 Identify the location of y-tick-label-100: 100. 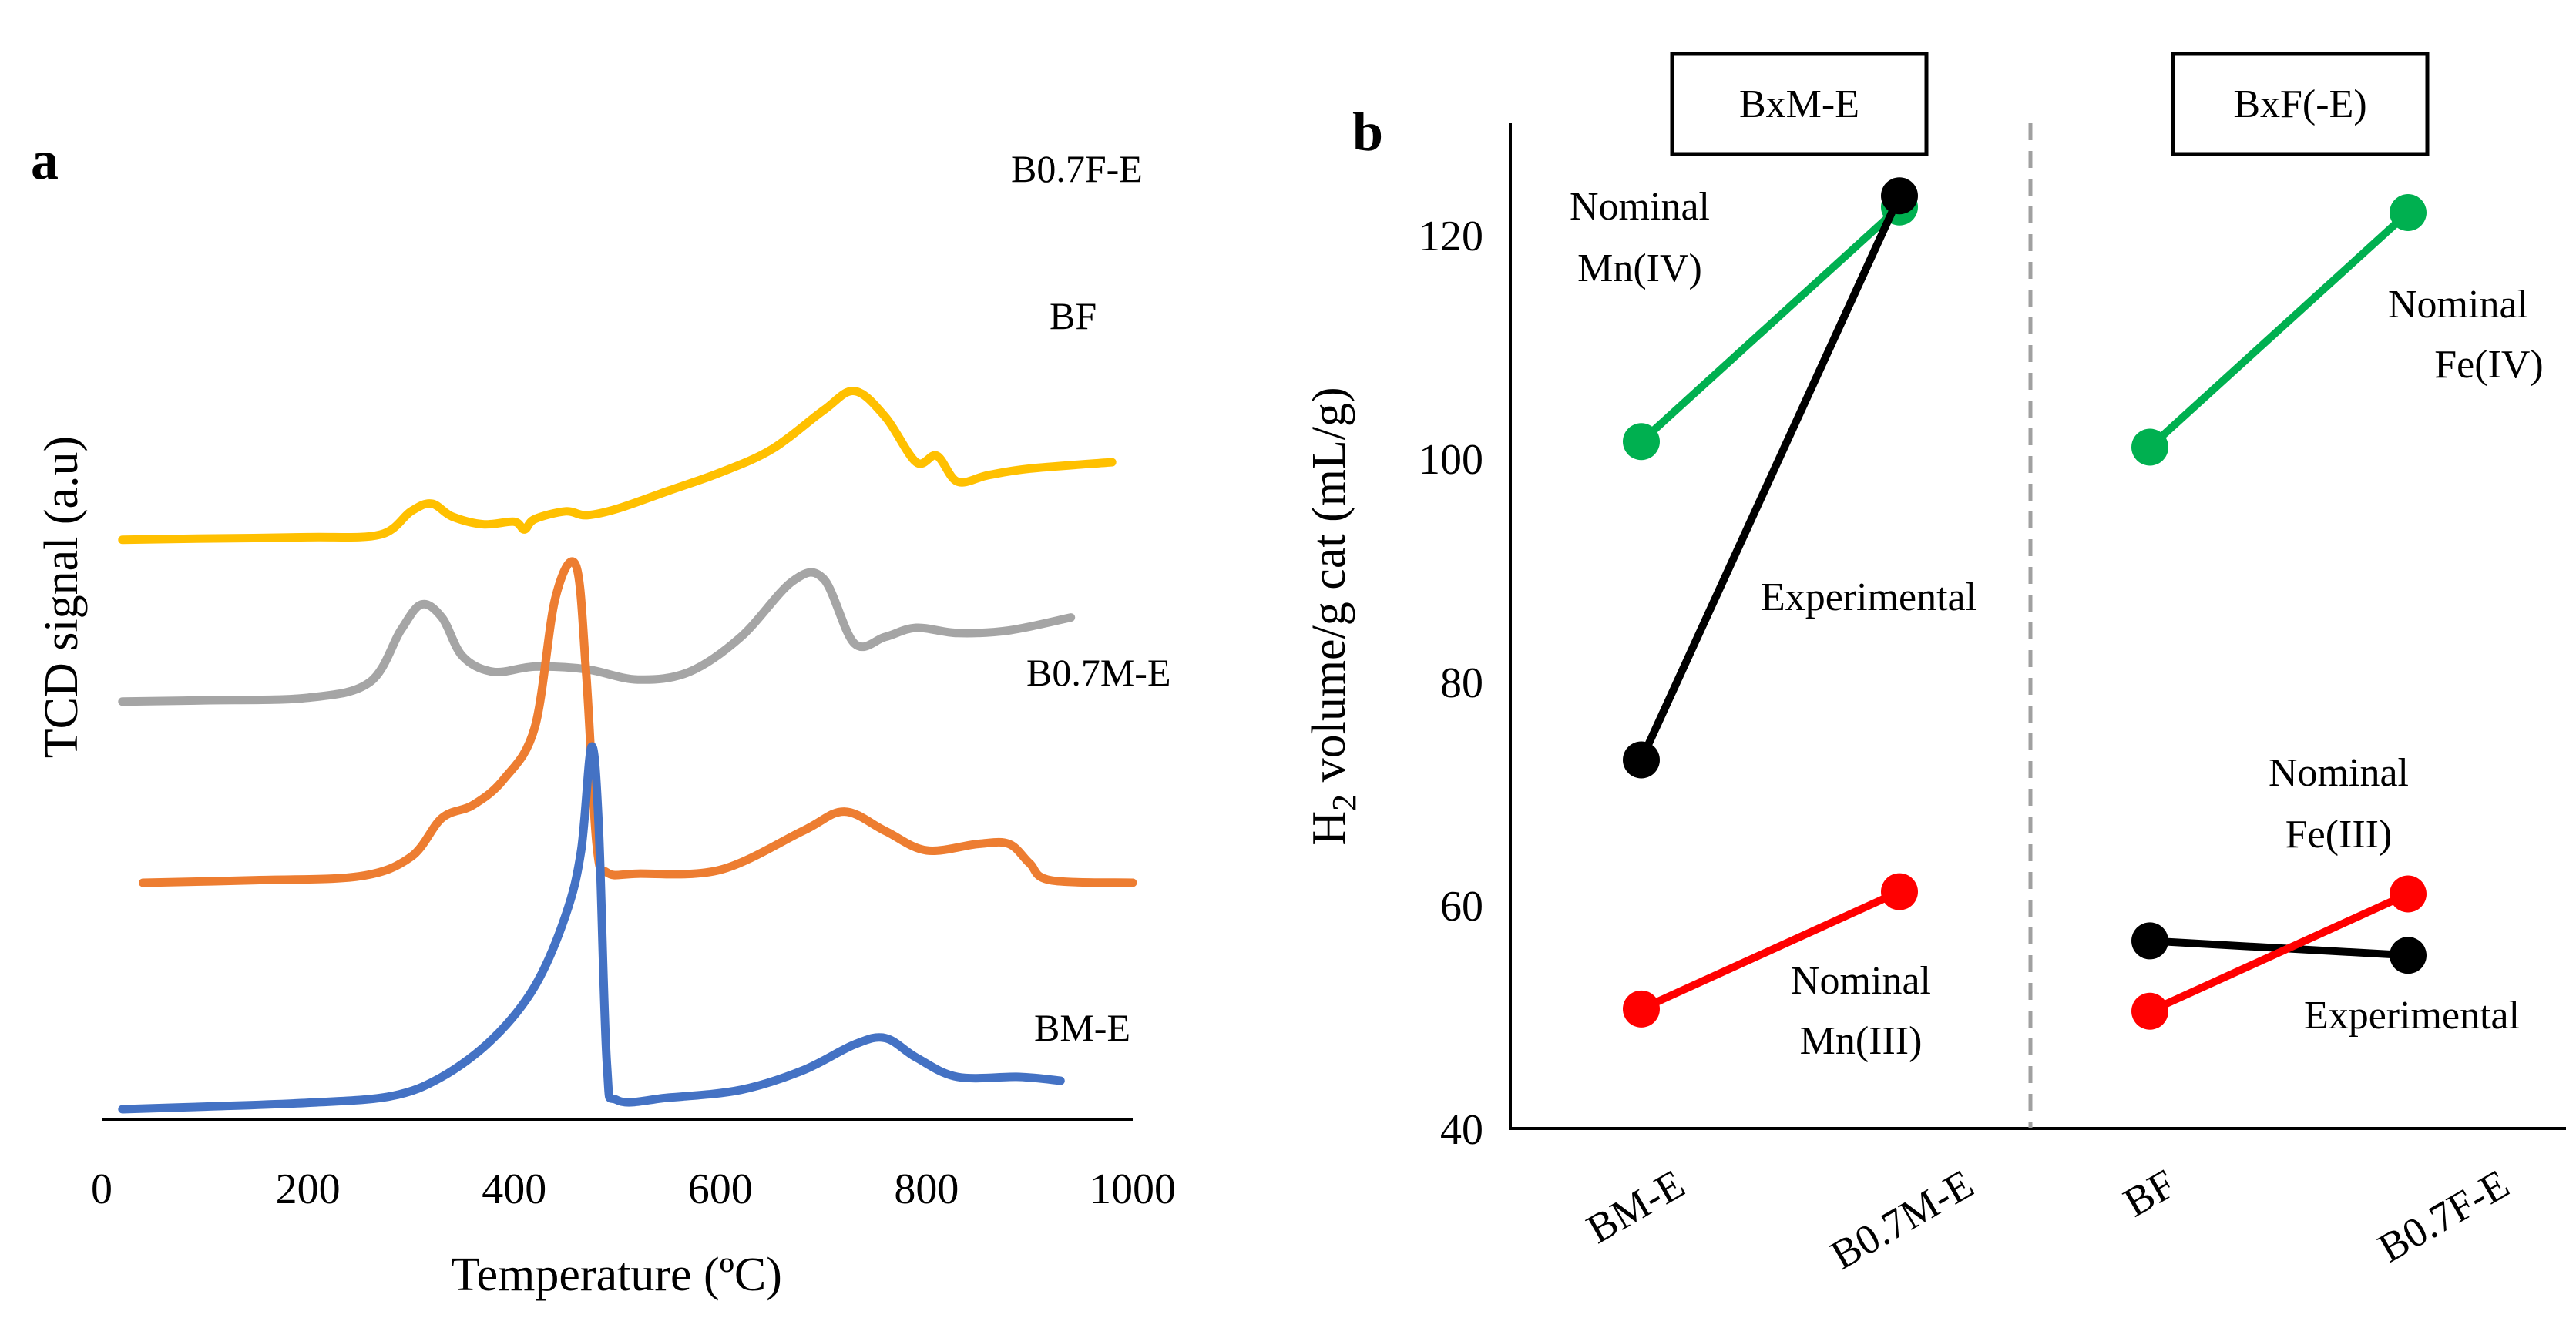
(1451, 460).